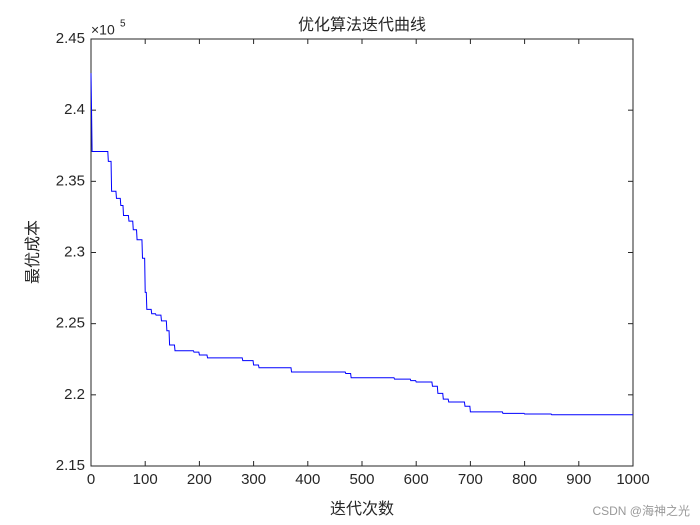 Image resolution: width=700 pixels, height=525 pixels. What do you see at coordinates (362, 24) in the screenshot?
I see `chart-title: 优化算法迭代曲线` at bounding box center [362, 24].